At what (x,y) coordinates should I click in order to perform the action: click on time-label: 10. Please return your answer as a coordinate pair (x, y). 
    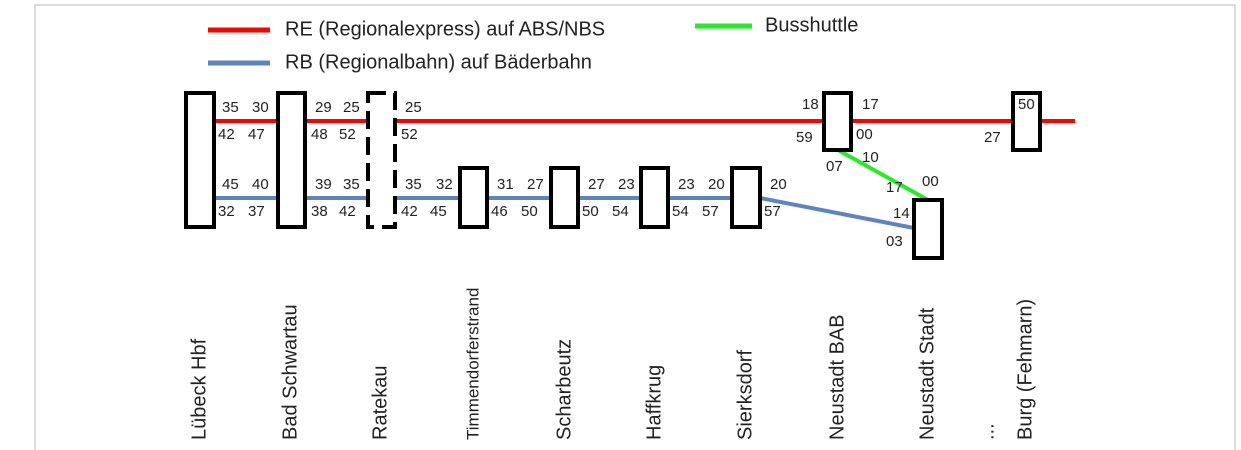
    Looking at the image, I should click on (870, 157).